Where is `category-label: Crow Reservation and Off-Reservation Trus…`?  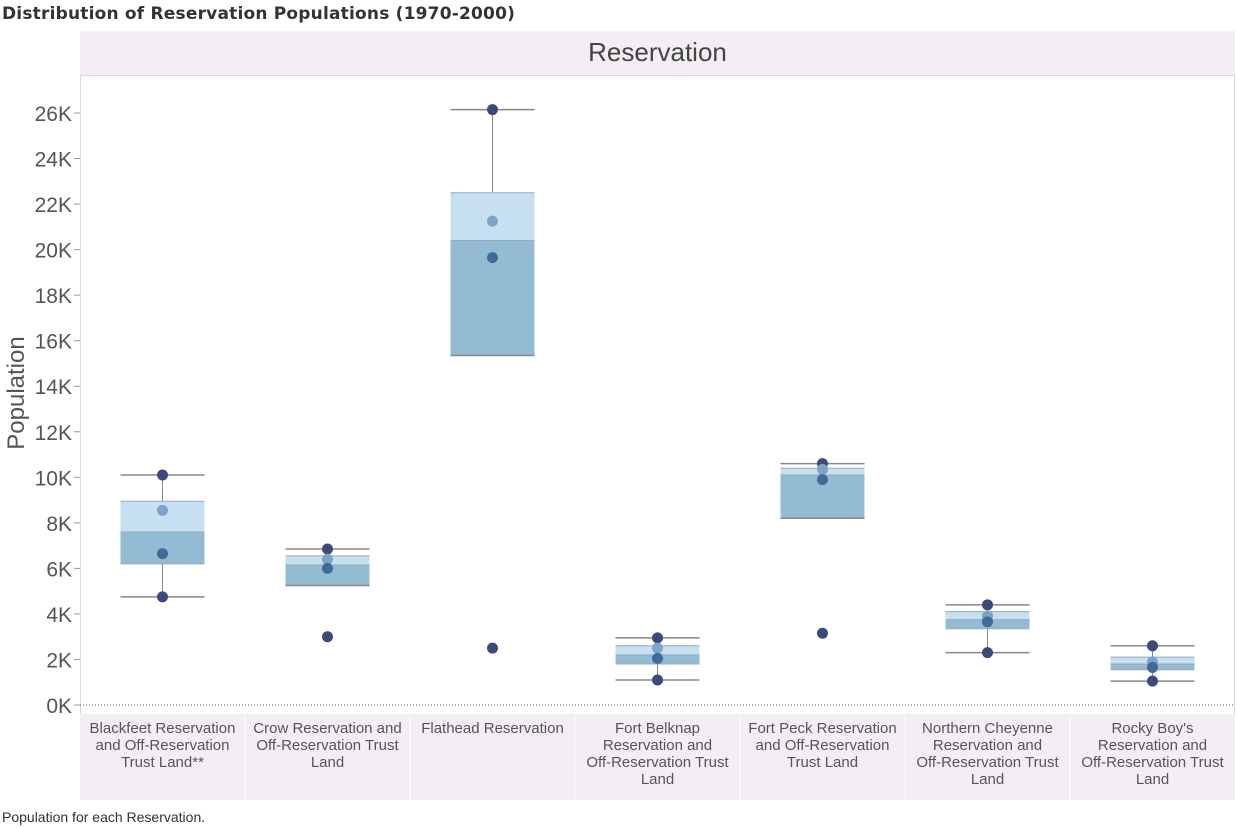 category-label: Crow Reservation and Off-Reservation Trus… is located at coordinates (327, 745).